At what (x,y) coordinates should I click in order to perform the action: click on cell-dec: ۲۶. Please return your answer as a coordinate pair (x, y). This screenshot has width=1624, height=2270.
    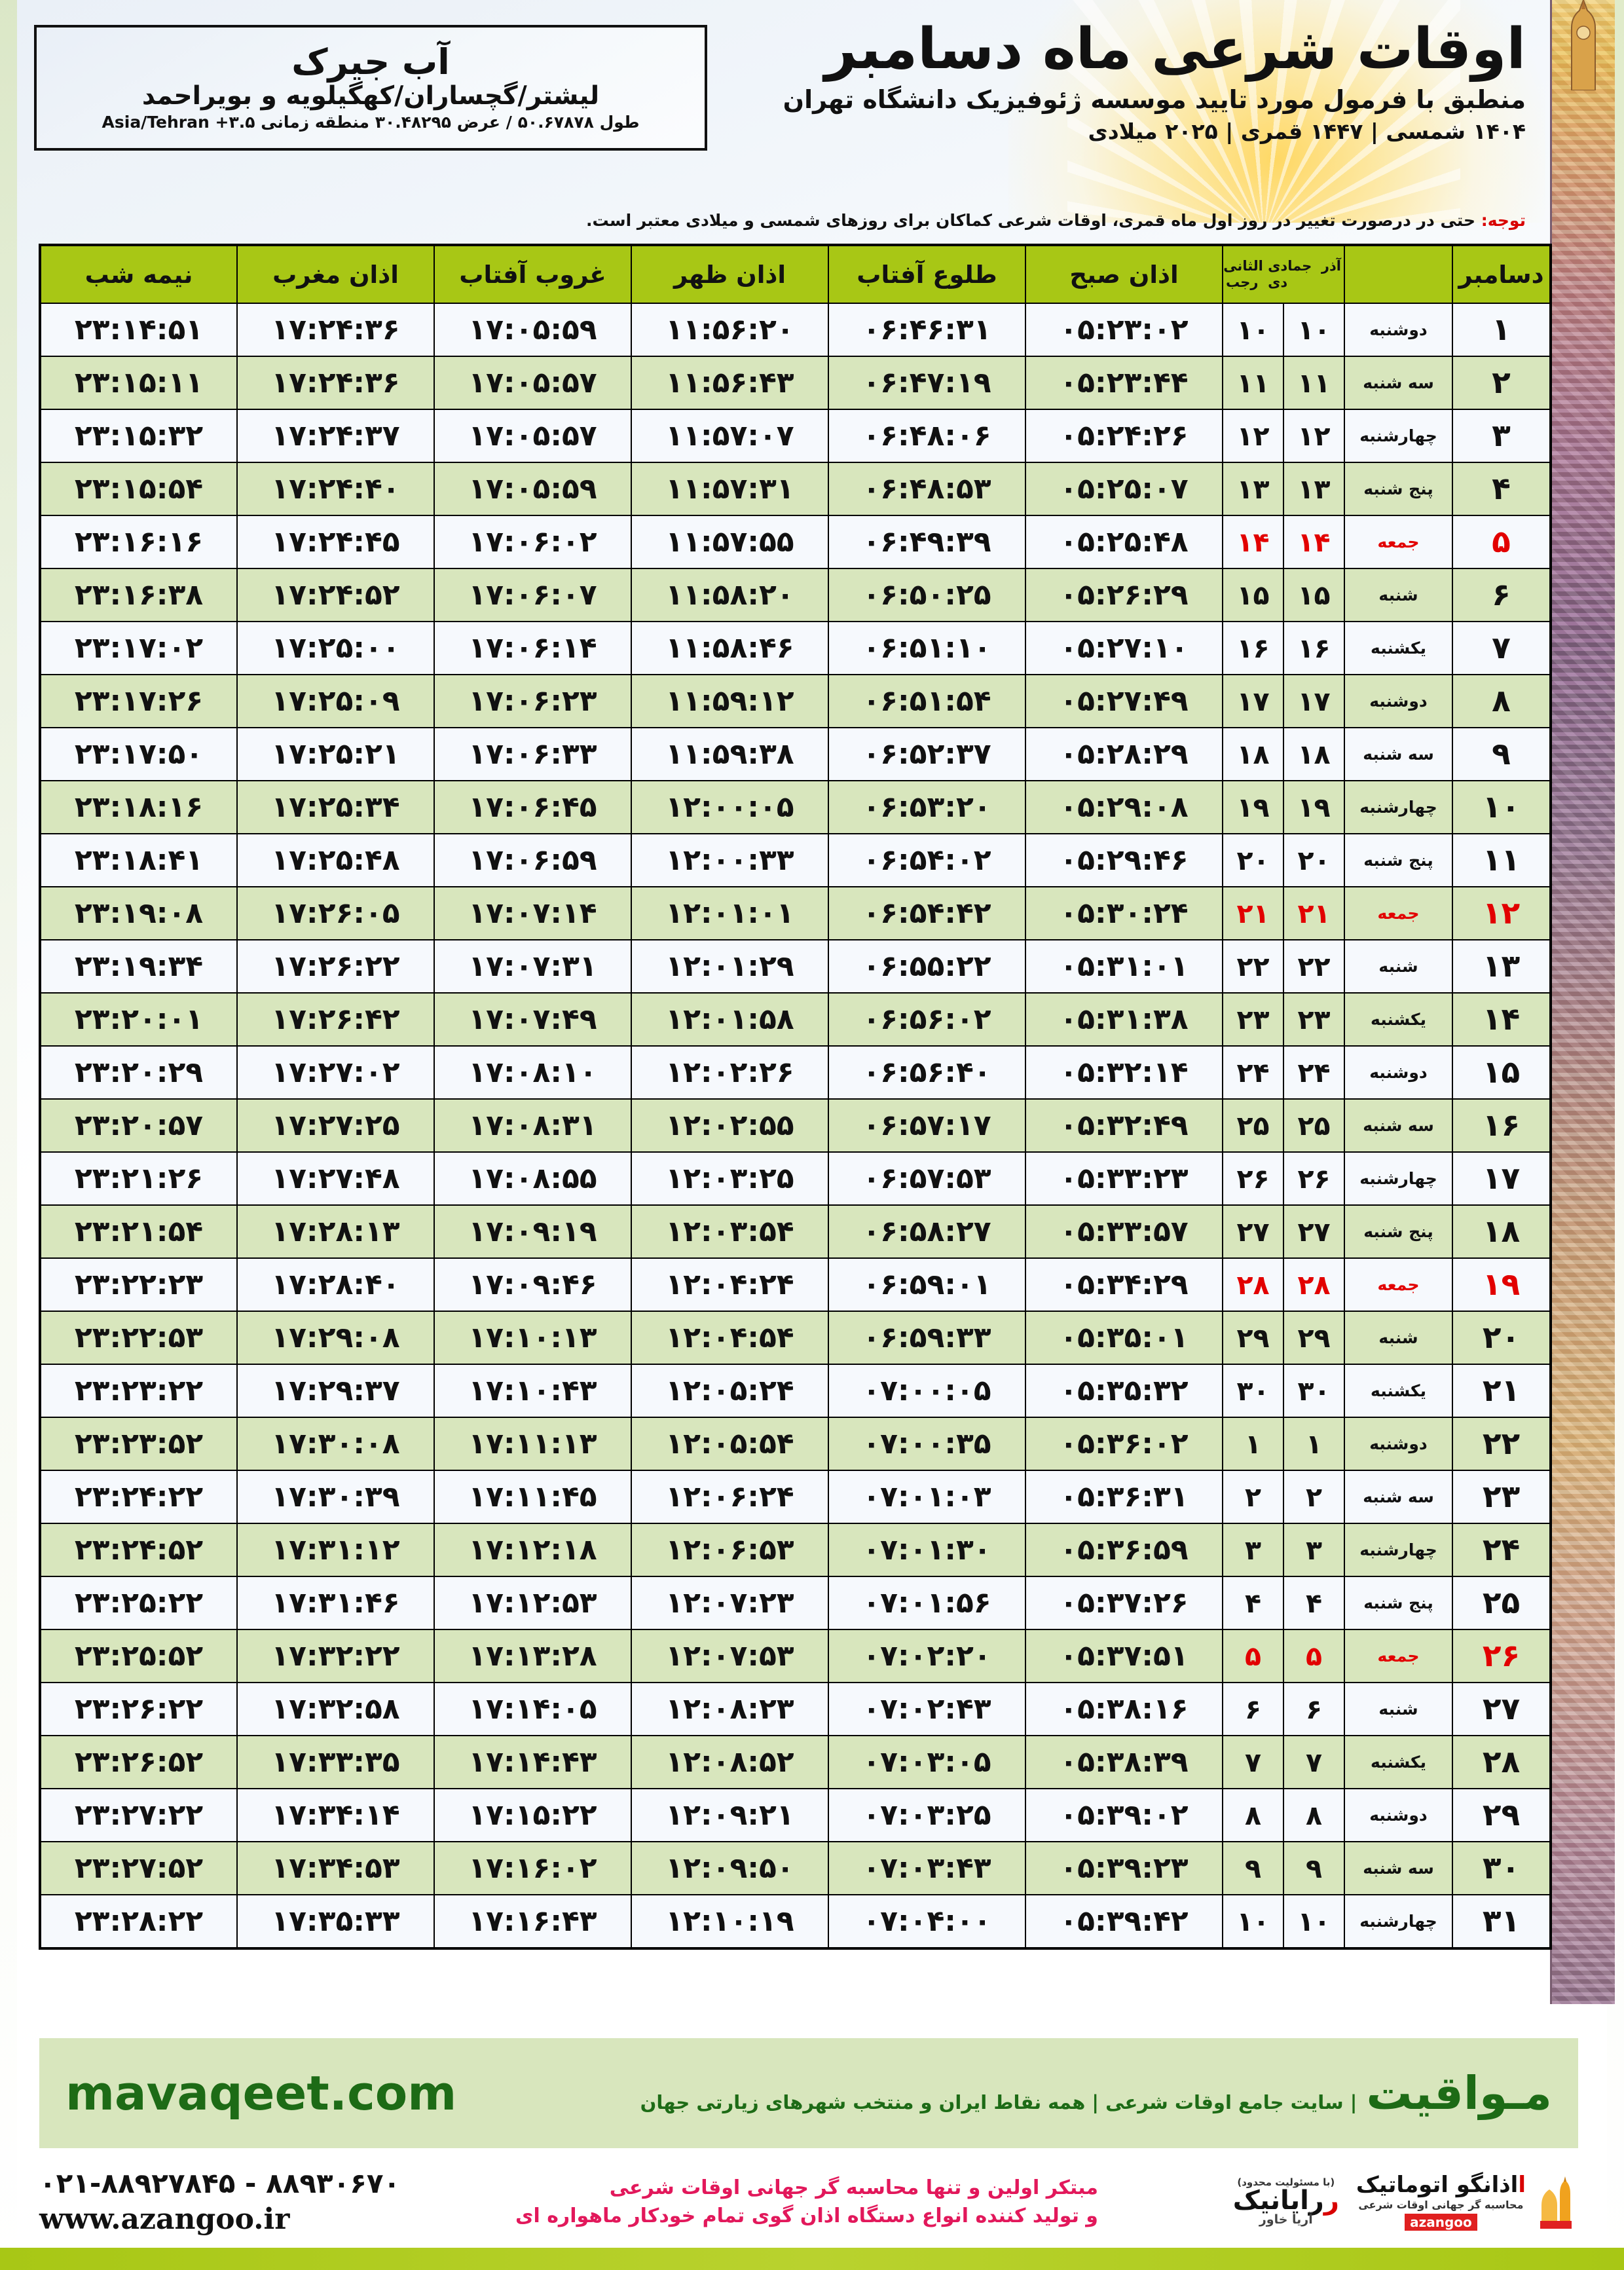
    Looking at the image, I should click on (1501, 1656).